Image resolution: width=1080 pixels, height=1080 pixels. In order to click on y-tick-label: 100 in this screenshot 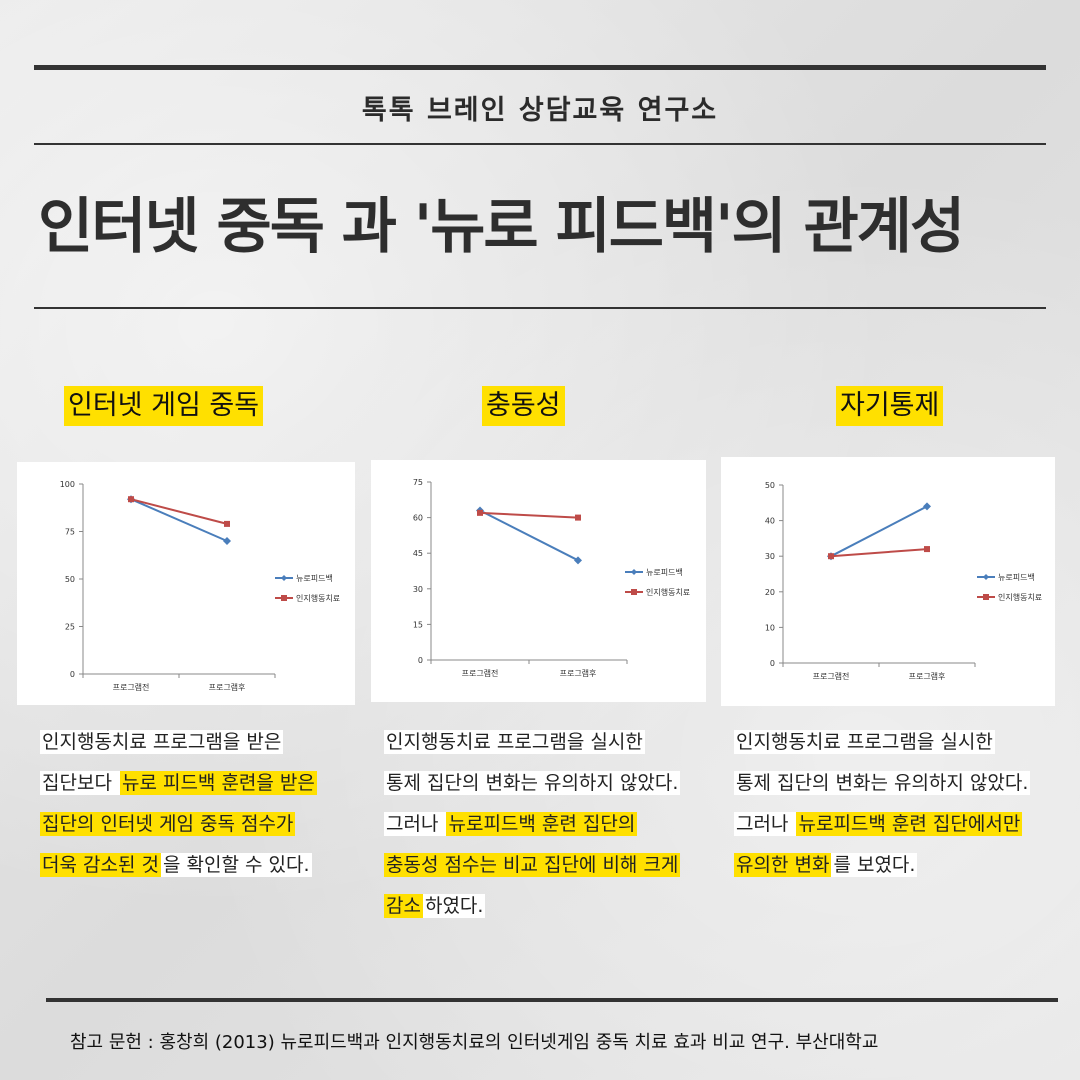, I will do `click(67, 484)`.